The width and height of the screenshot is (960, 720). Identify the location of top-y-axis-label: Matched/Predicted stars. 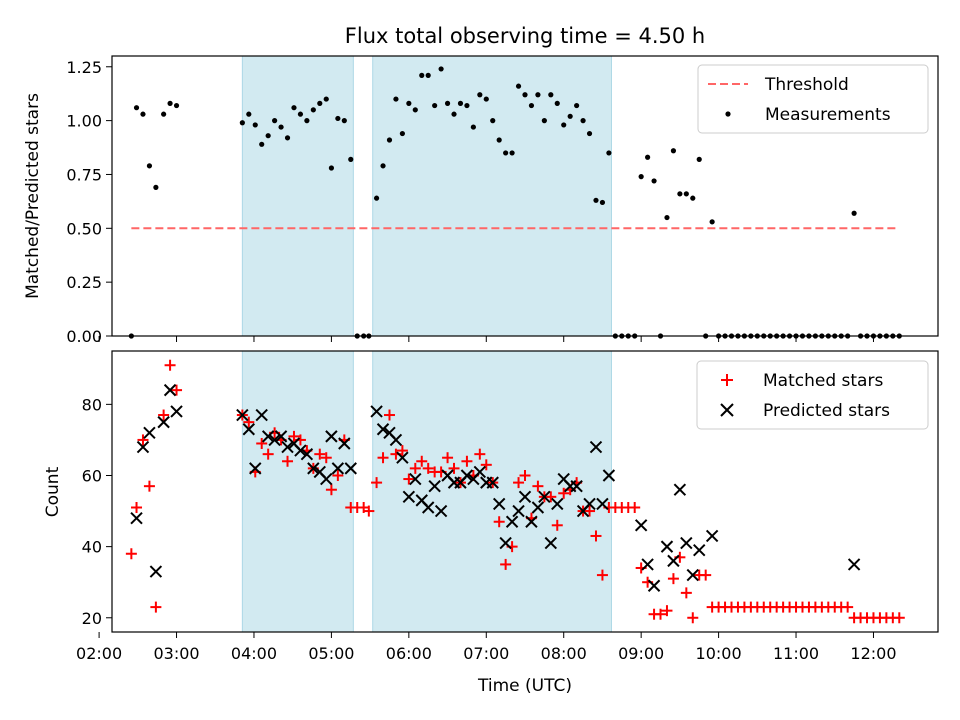
(33, 196).